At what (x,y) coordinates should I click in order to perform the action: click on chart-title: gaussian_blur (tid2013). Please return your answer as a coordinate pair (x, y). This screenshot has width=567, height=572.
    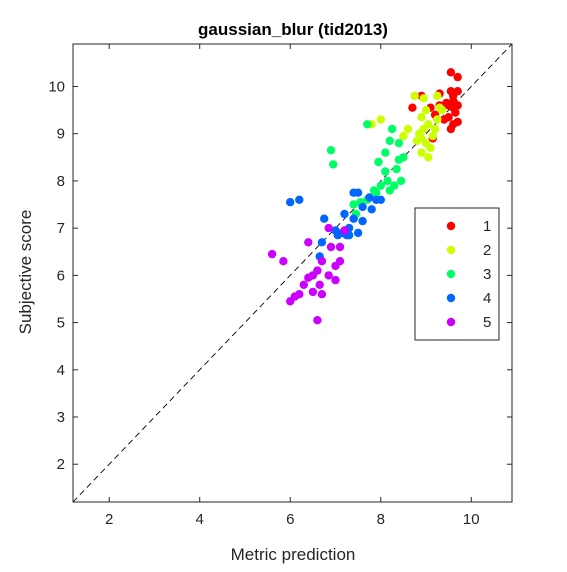
    Looking at the image, I should click on (293, 29).